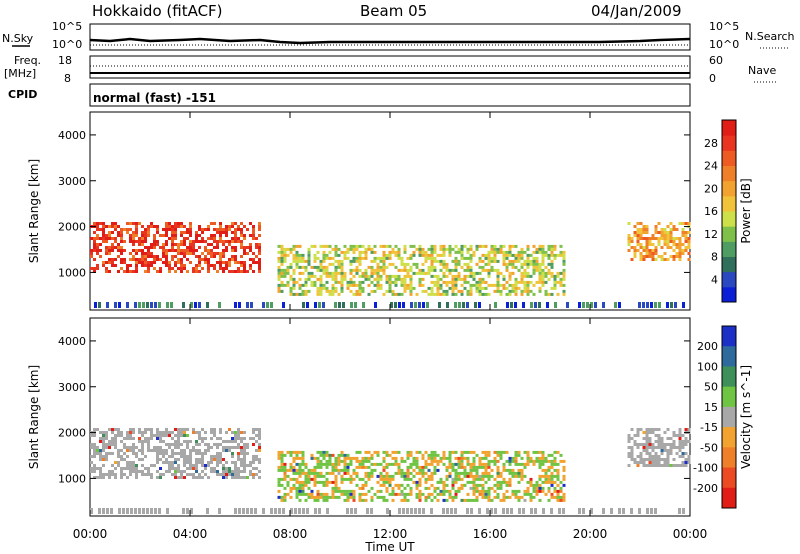 The width and height of the screenshot is (800, 554). Describe the element at coordinates (72, 227) in the screenshot. I see `y-tick-label: 2000` at that location.